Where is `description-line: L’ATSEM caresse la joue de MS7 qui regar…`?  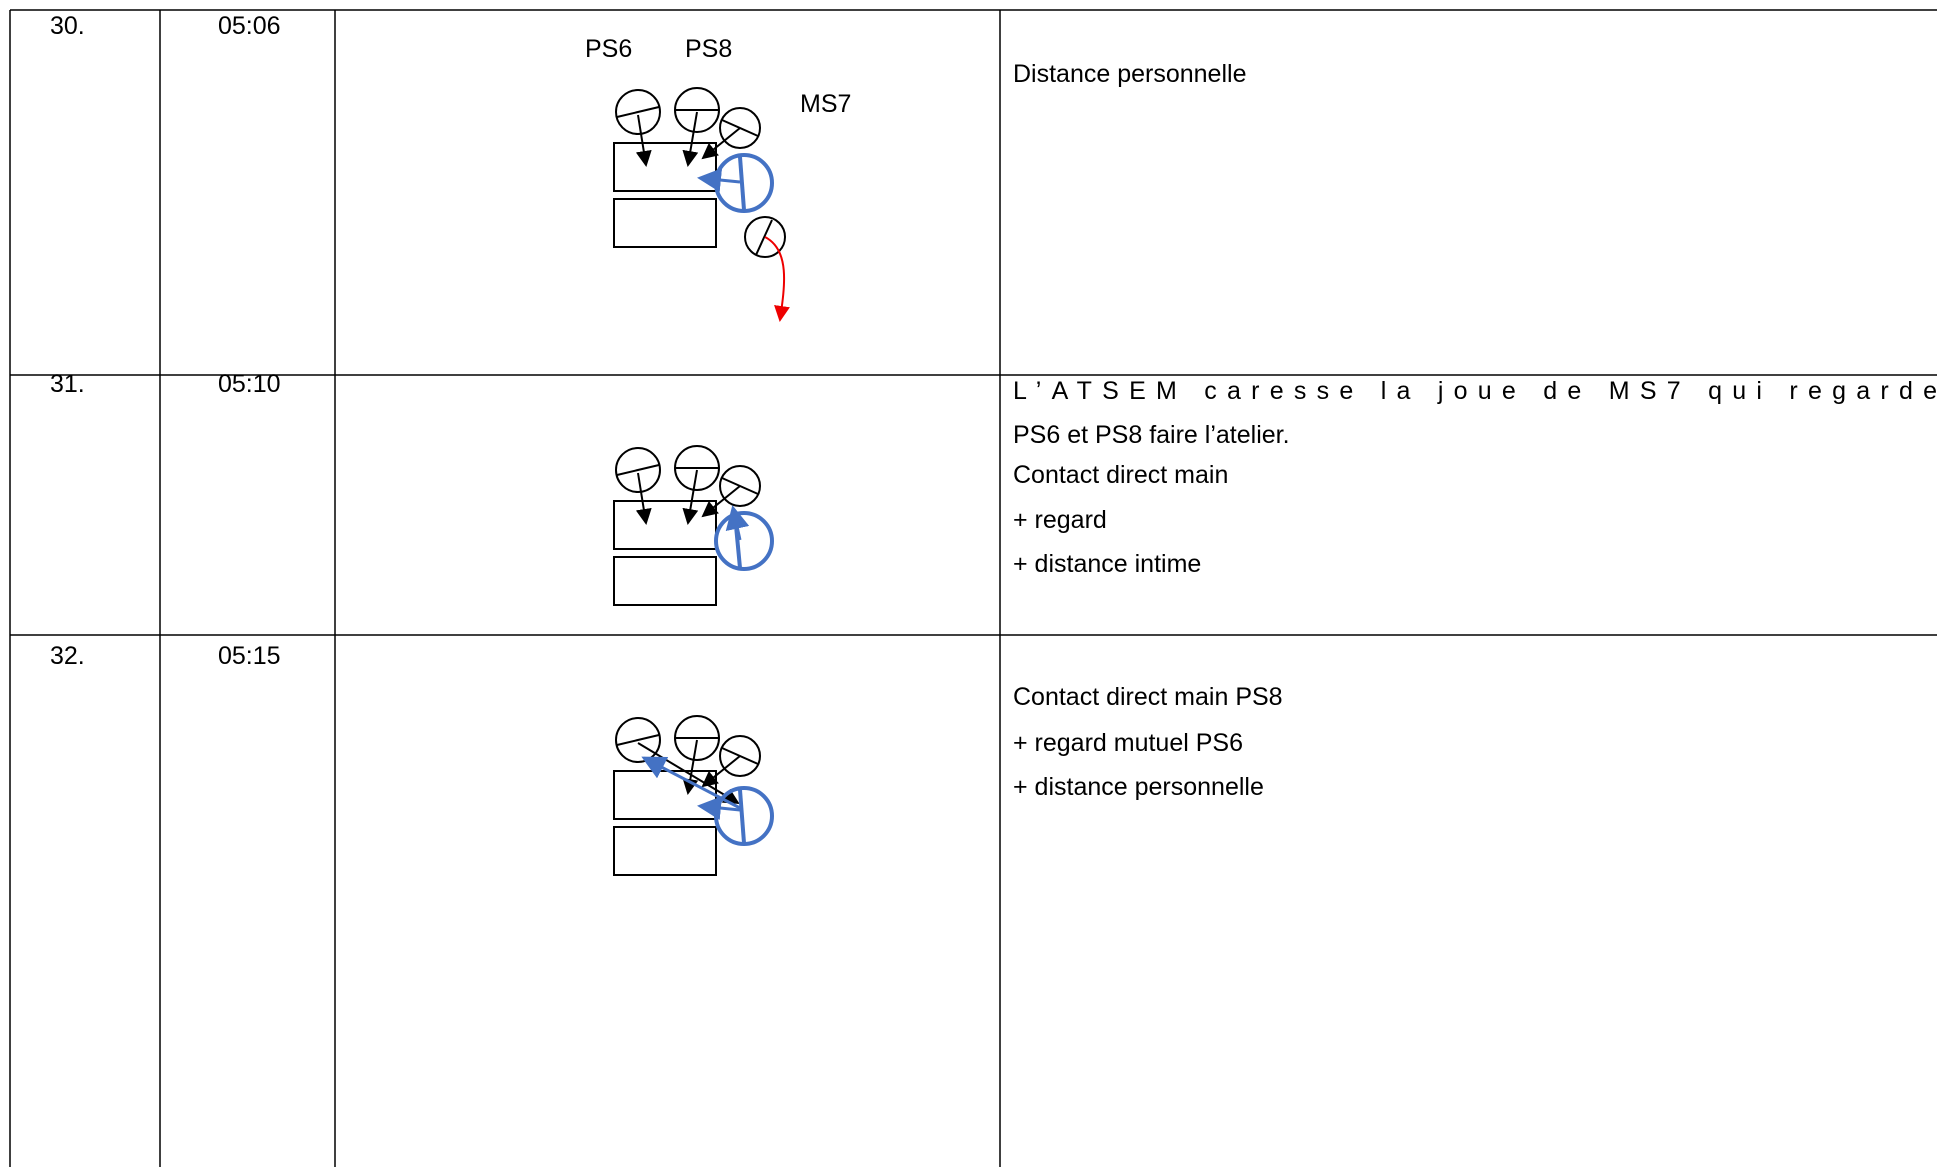
description-line: L’ATSEM caresse la joue de MS7 qui regar… is located at coordinates (1475, 391).